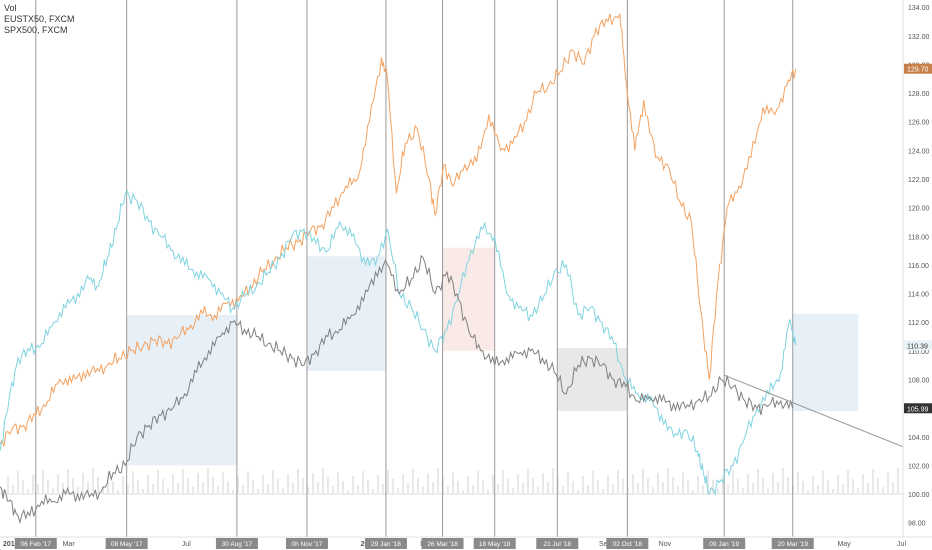  I want to click on y-tick-label: 98.00, so click(917, 524).